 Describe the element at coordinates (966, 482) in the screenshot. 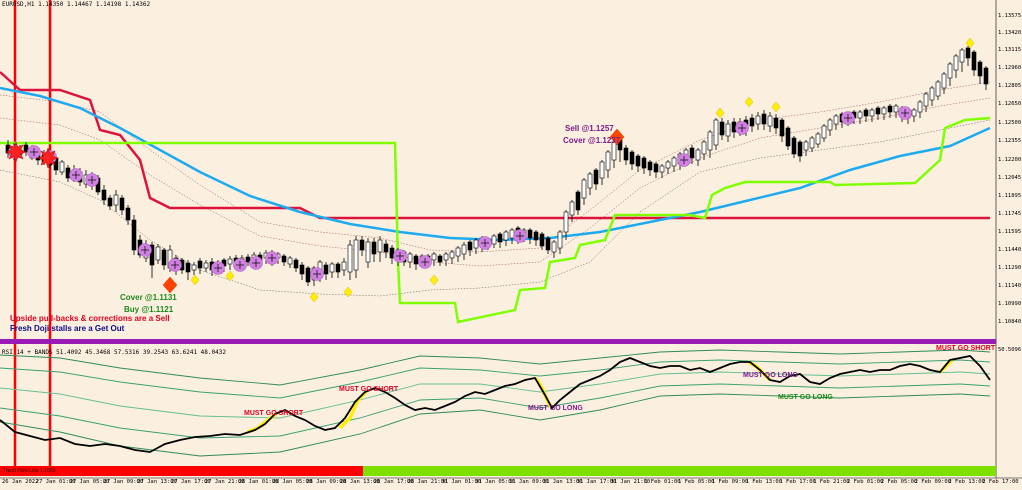

I see `time-tick-label: 2 Feb 13:00` at that location.